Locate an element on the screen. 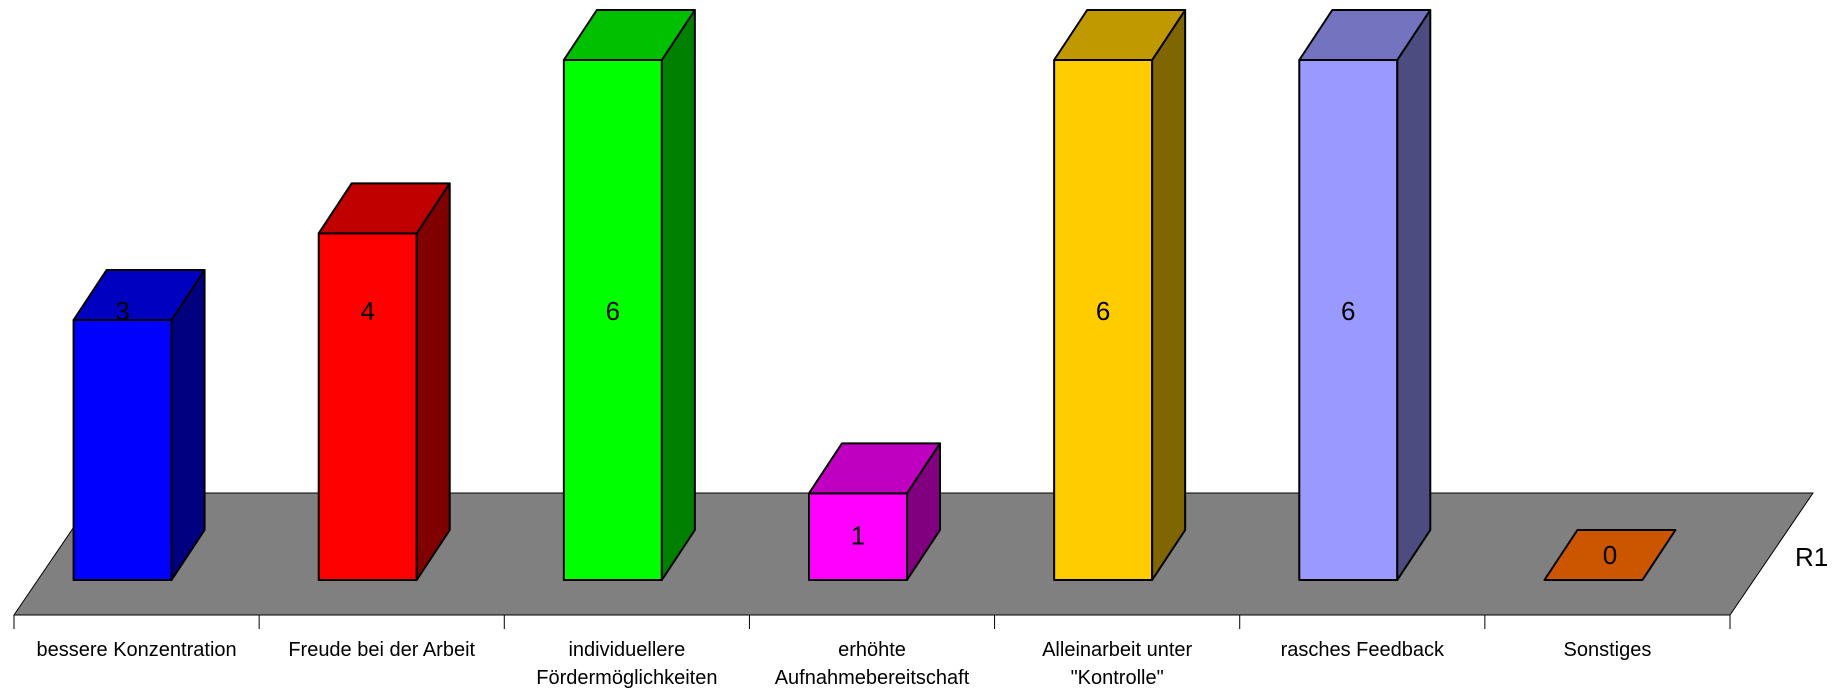  data-label: 0 is located at coordinates (1610, 555).